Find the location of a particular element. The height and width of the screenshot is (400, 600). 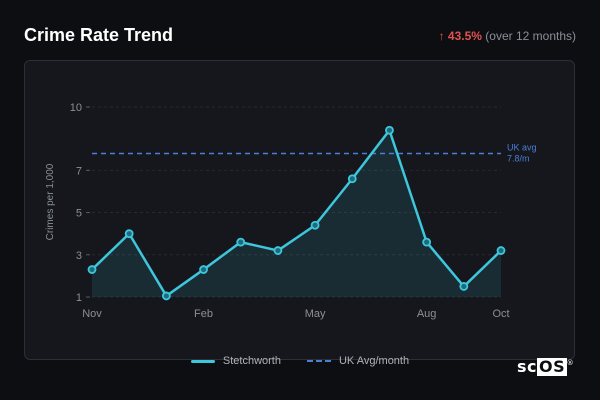

brand-logo: sc OS ® is located at coordinates (546, 366).